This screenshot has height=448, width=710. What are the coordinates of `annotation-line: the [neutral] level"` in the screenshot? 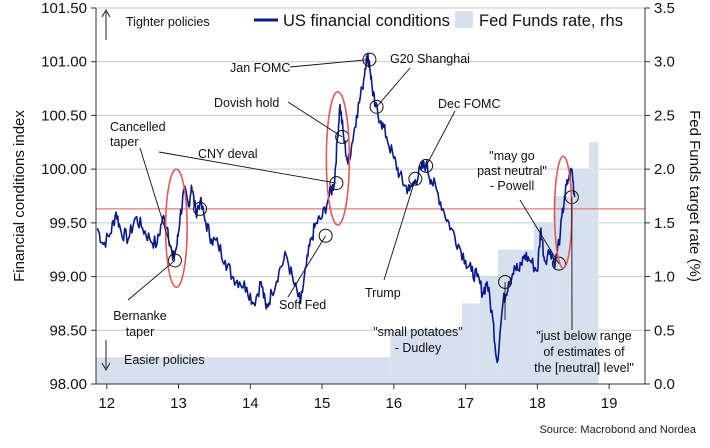 It's located at (584, 368).